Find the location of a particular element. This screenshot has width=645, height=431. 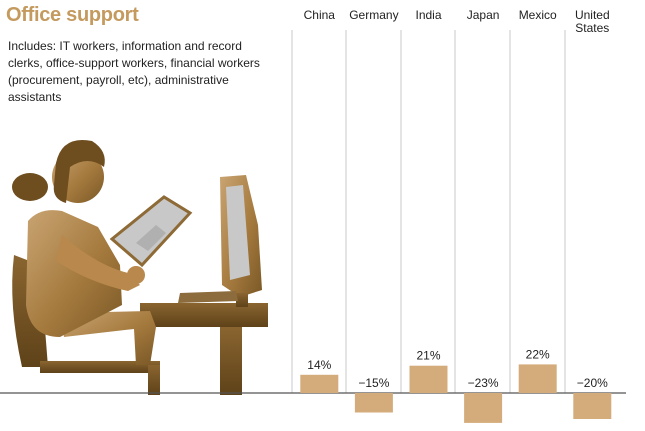

data-label: −20% is located at coordinates (592, 383).